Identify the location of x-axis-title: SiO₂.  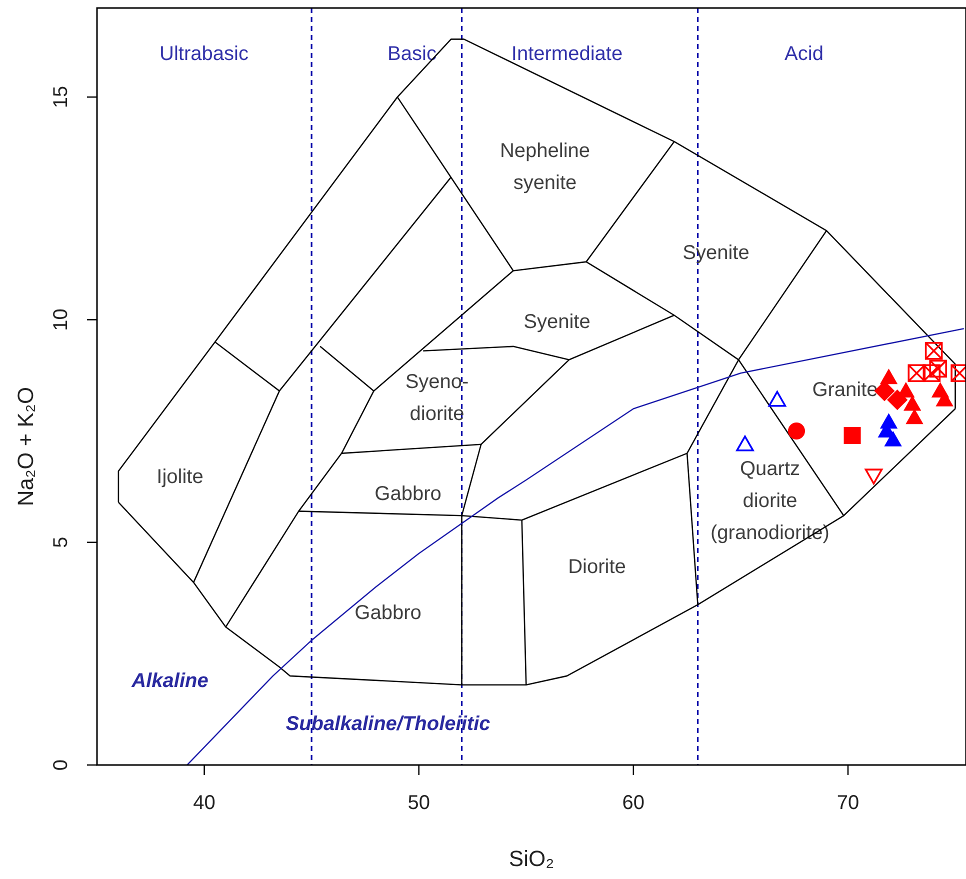
(531, 858).